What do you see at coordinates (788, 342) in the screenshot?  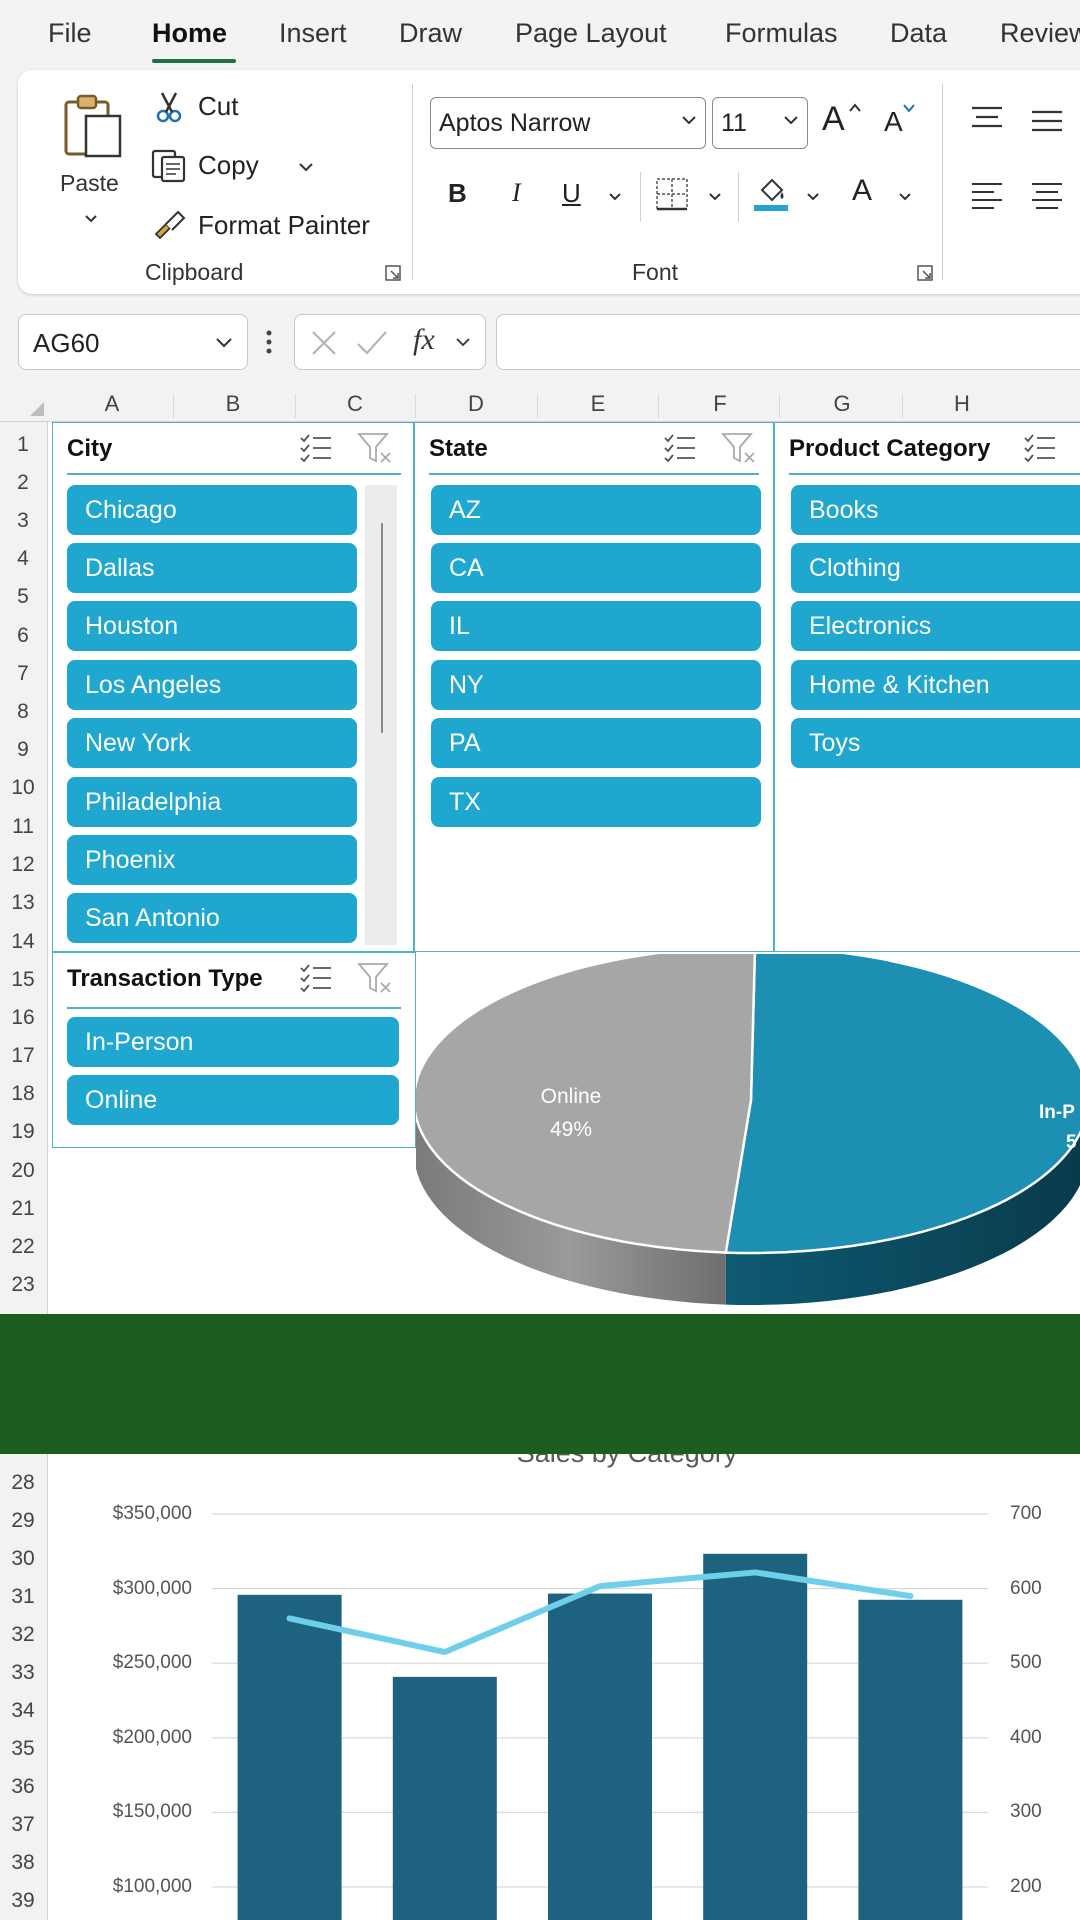 I see `formula-input` at bounding box center [788, 342].